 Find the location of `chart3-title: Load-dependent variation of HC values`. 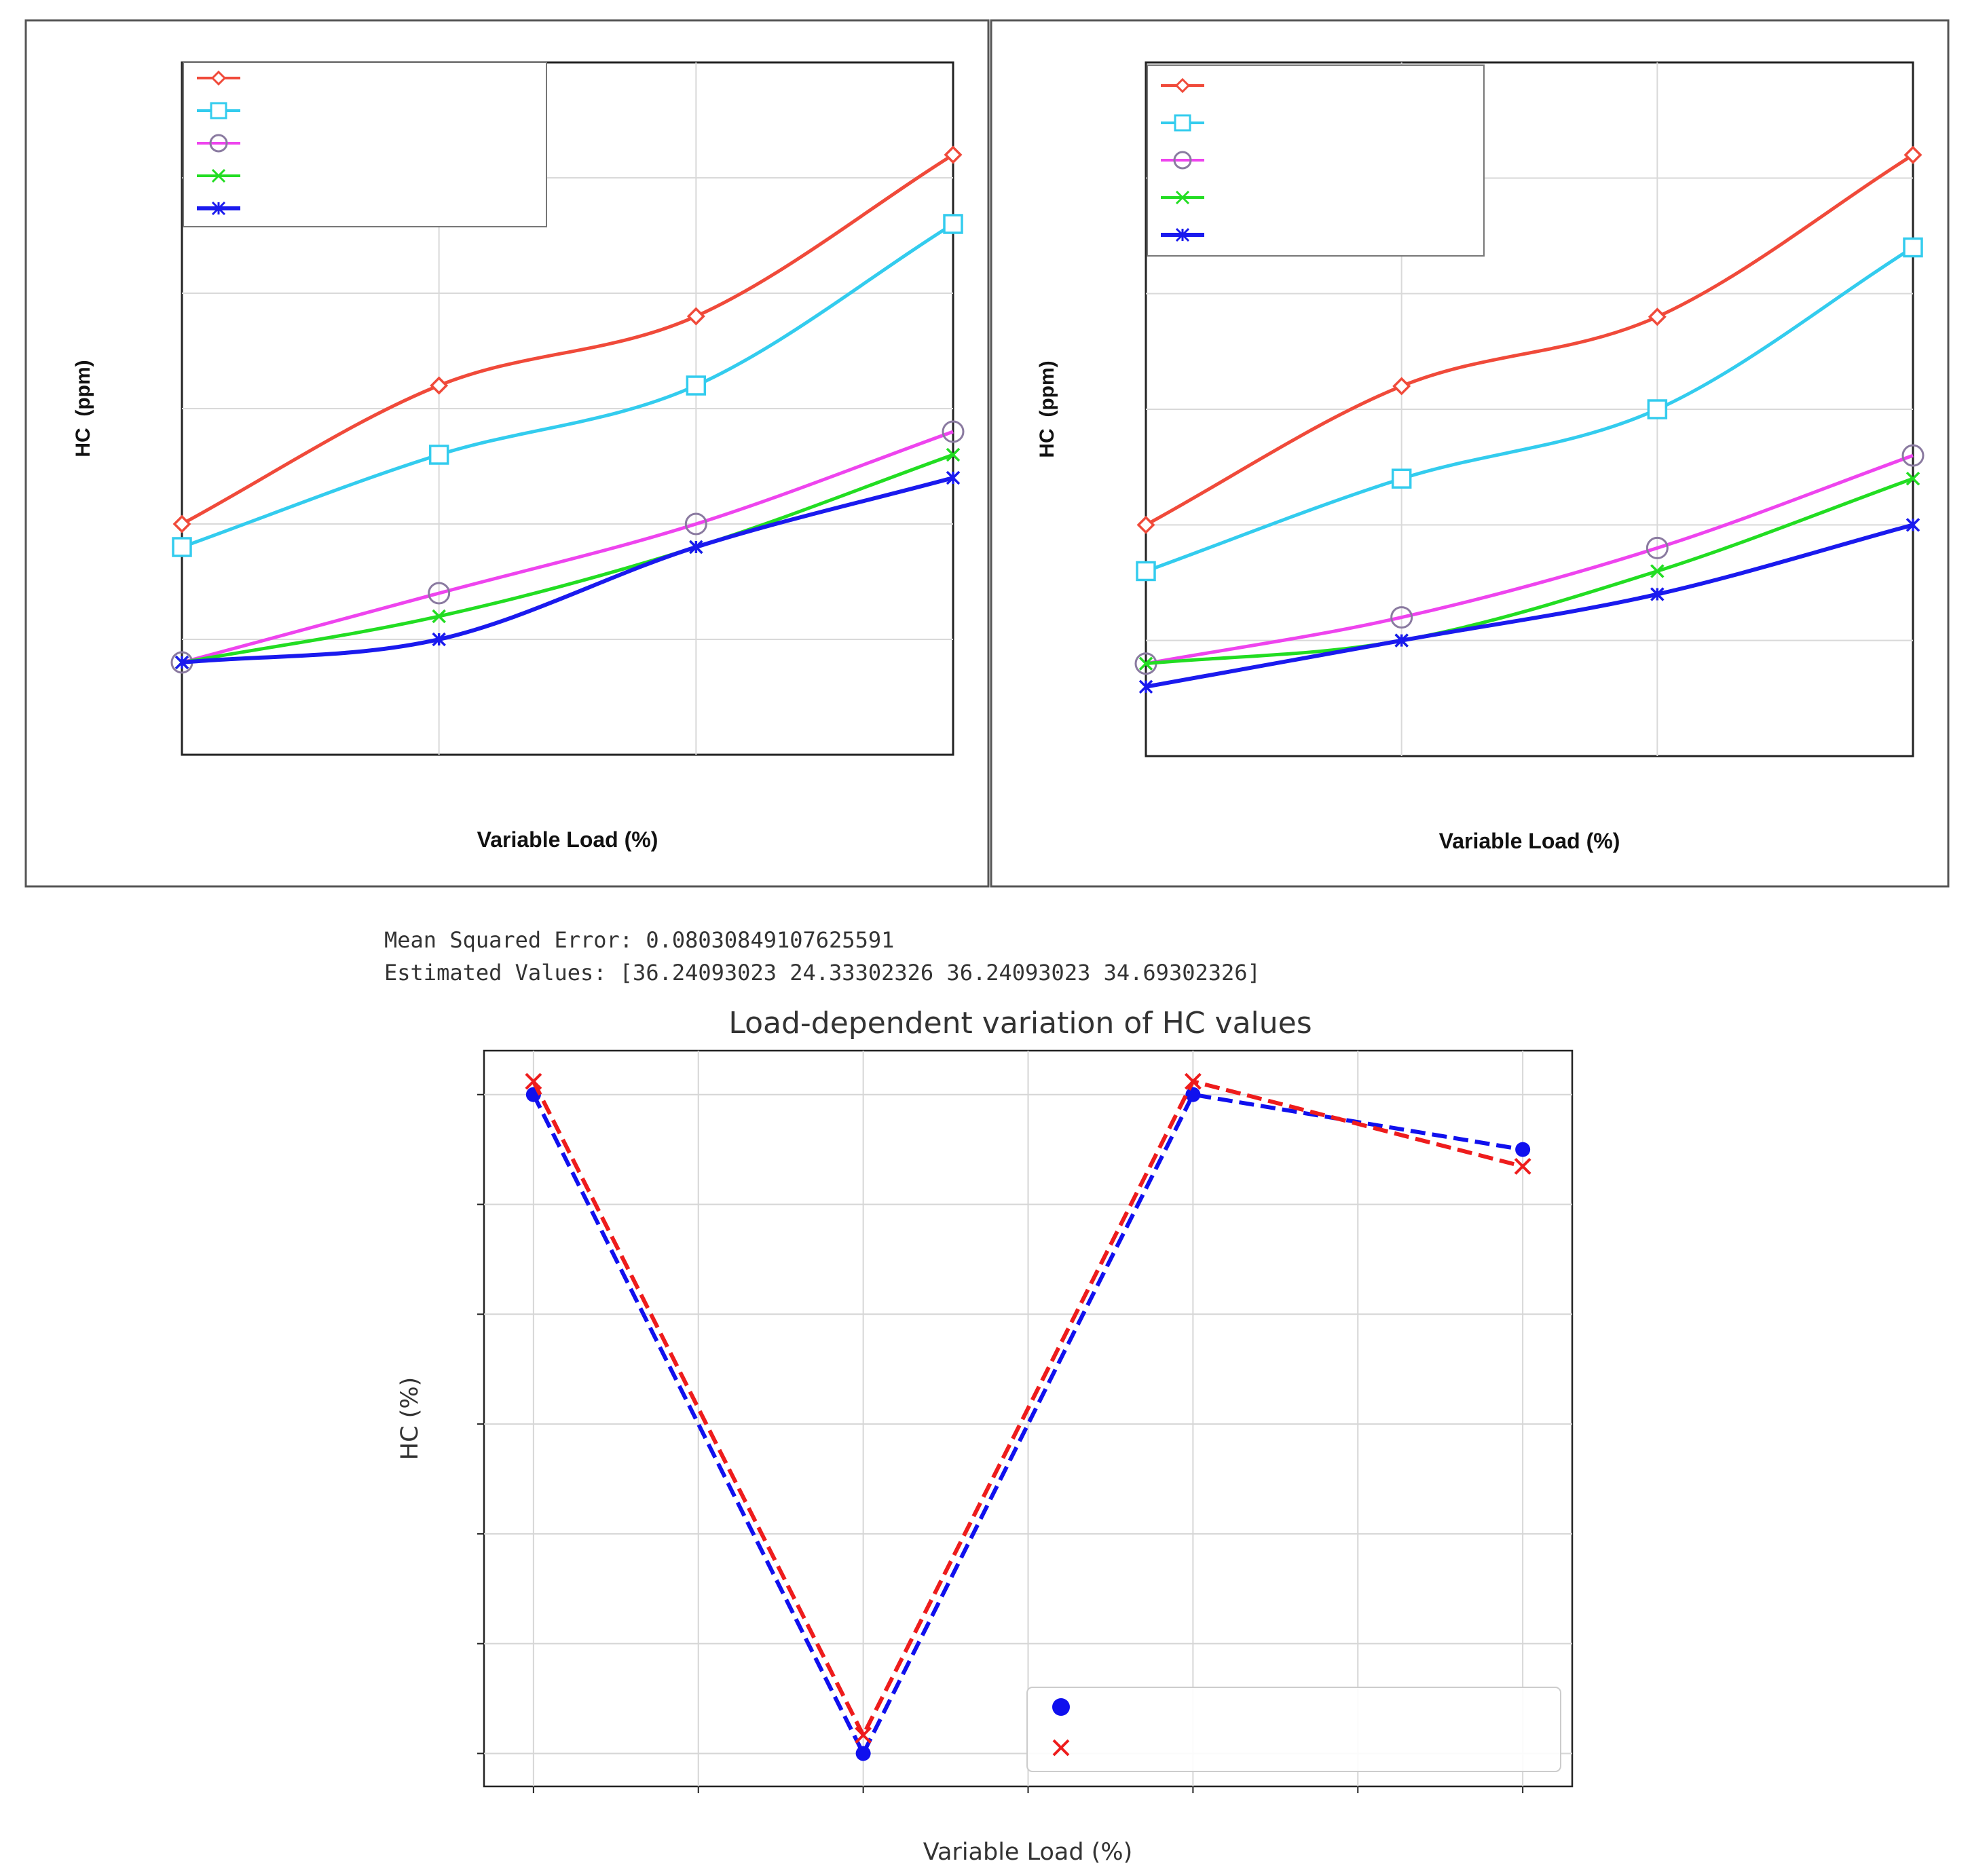

chart3-title: Load-dependent variation of HC values is located at coordinates (1020, 1023).